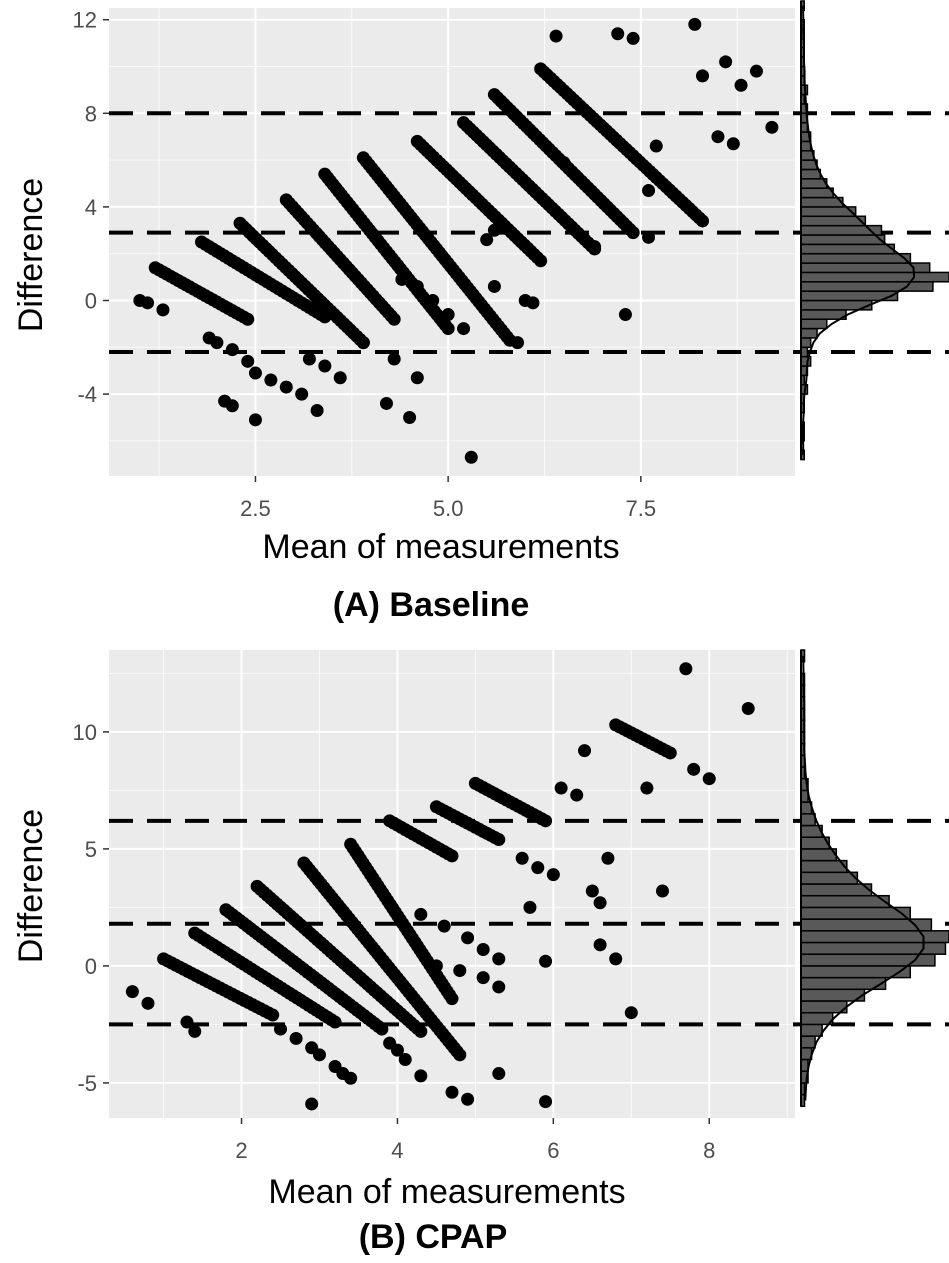 The image size is (949, 1263). I want to click on y-tick-label: 5, so click(91, 849).